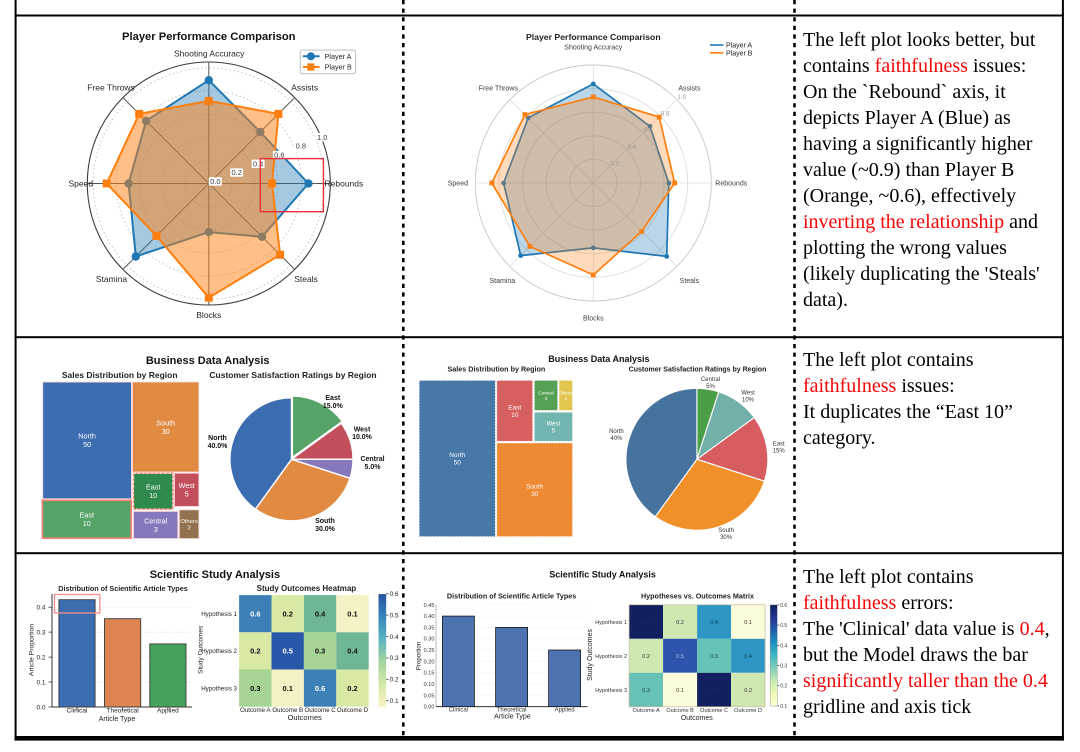 The height and width of the screenshot is (752, 1080). I want to click on svg-text: 30.0%, so click(325, 529).